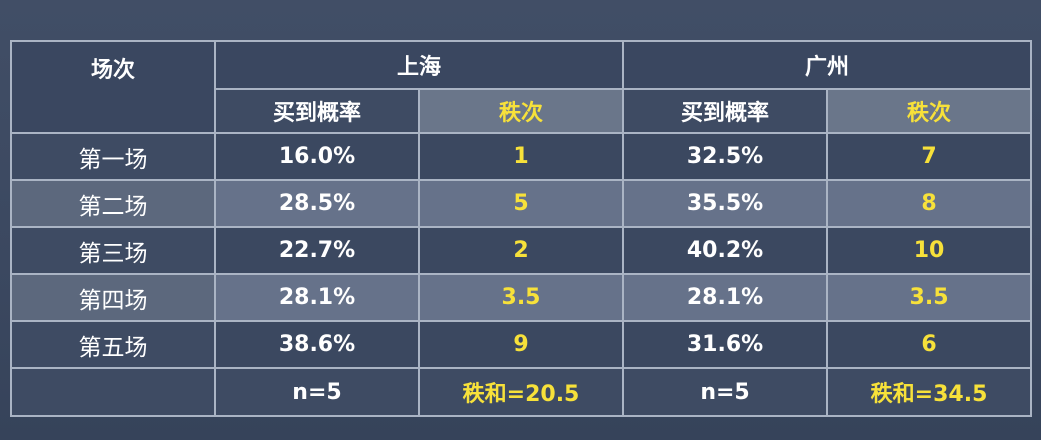 This screenshot has width=1041, height=440. Describe the element at coordinates (113, 156) in the screenshot. I see `row-label: 第一场` at that location.